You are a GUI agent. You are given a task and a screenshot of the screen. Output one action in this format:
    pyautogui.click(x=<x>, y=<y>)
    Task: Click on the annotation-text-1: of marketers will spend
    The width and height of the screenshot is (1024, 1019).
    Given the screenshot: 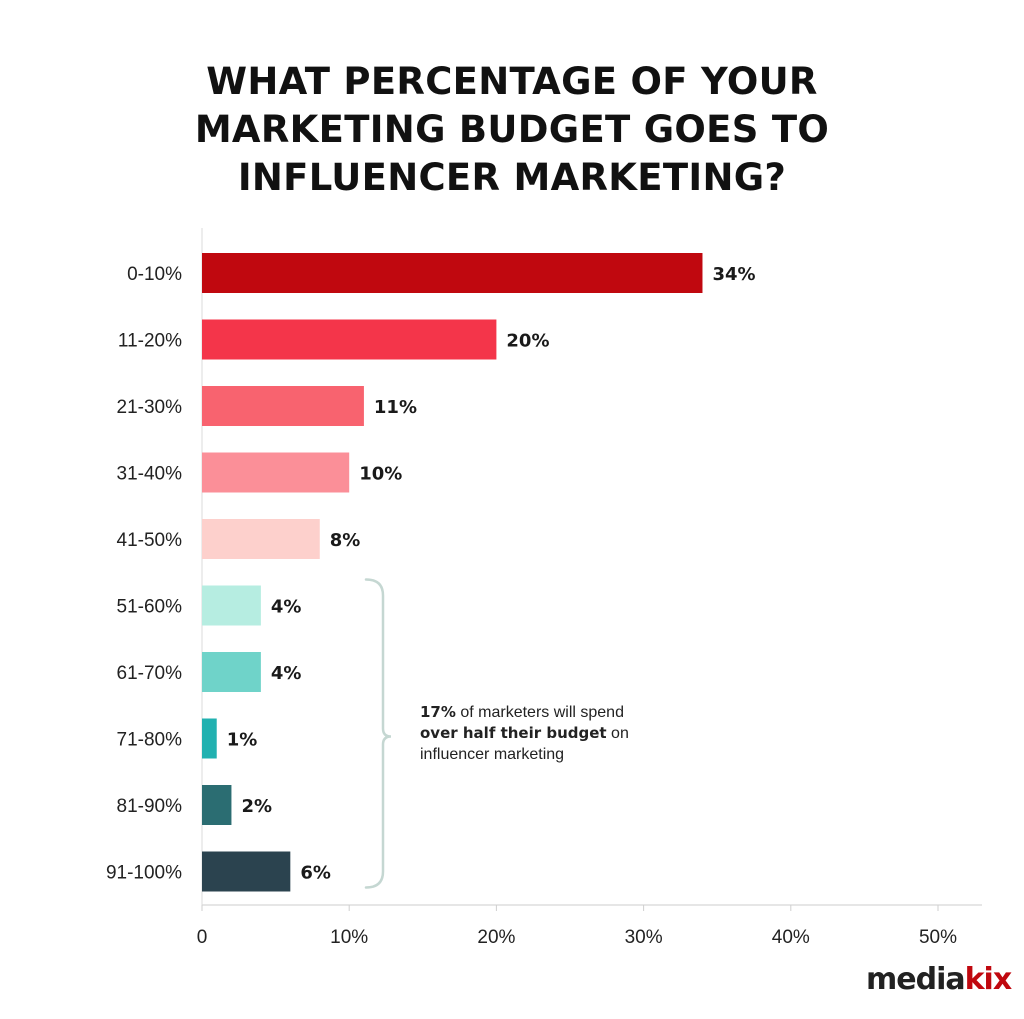 What is the action you would take?
    pyautogui.click(x=539, y=712)
    